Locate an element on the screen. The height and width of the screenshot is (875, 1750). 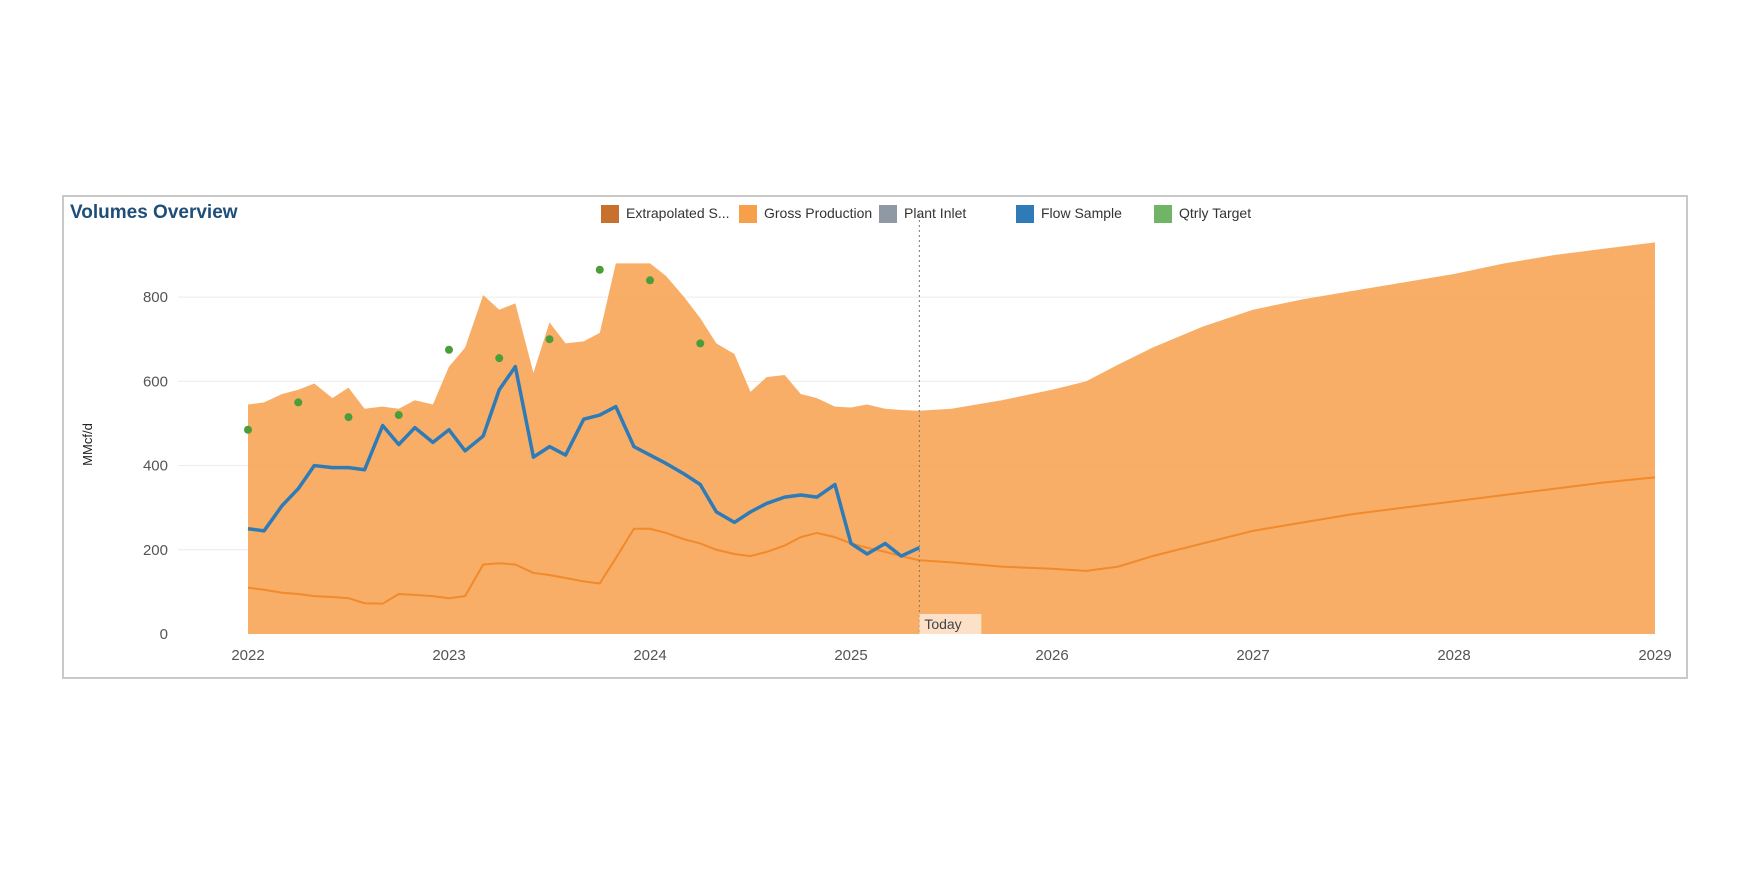
x-tick-label: 2026 is located at coordinates (1051, 655).